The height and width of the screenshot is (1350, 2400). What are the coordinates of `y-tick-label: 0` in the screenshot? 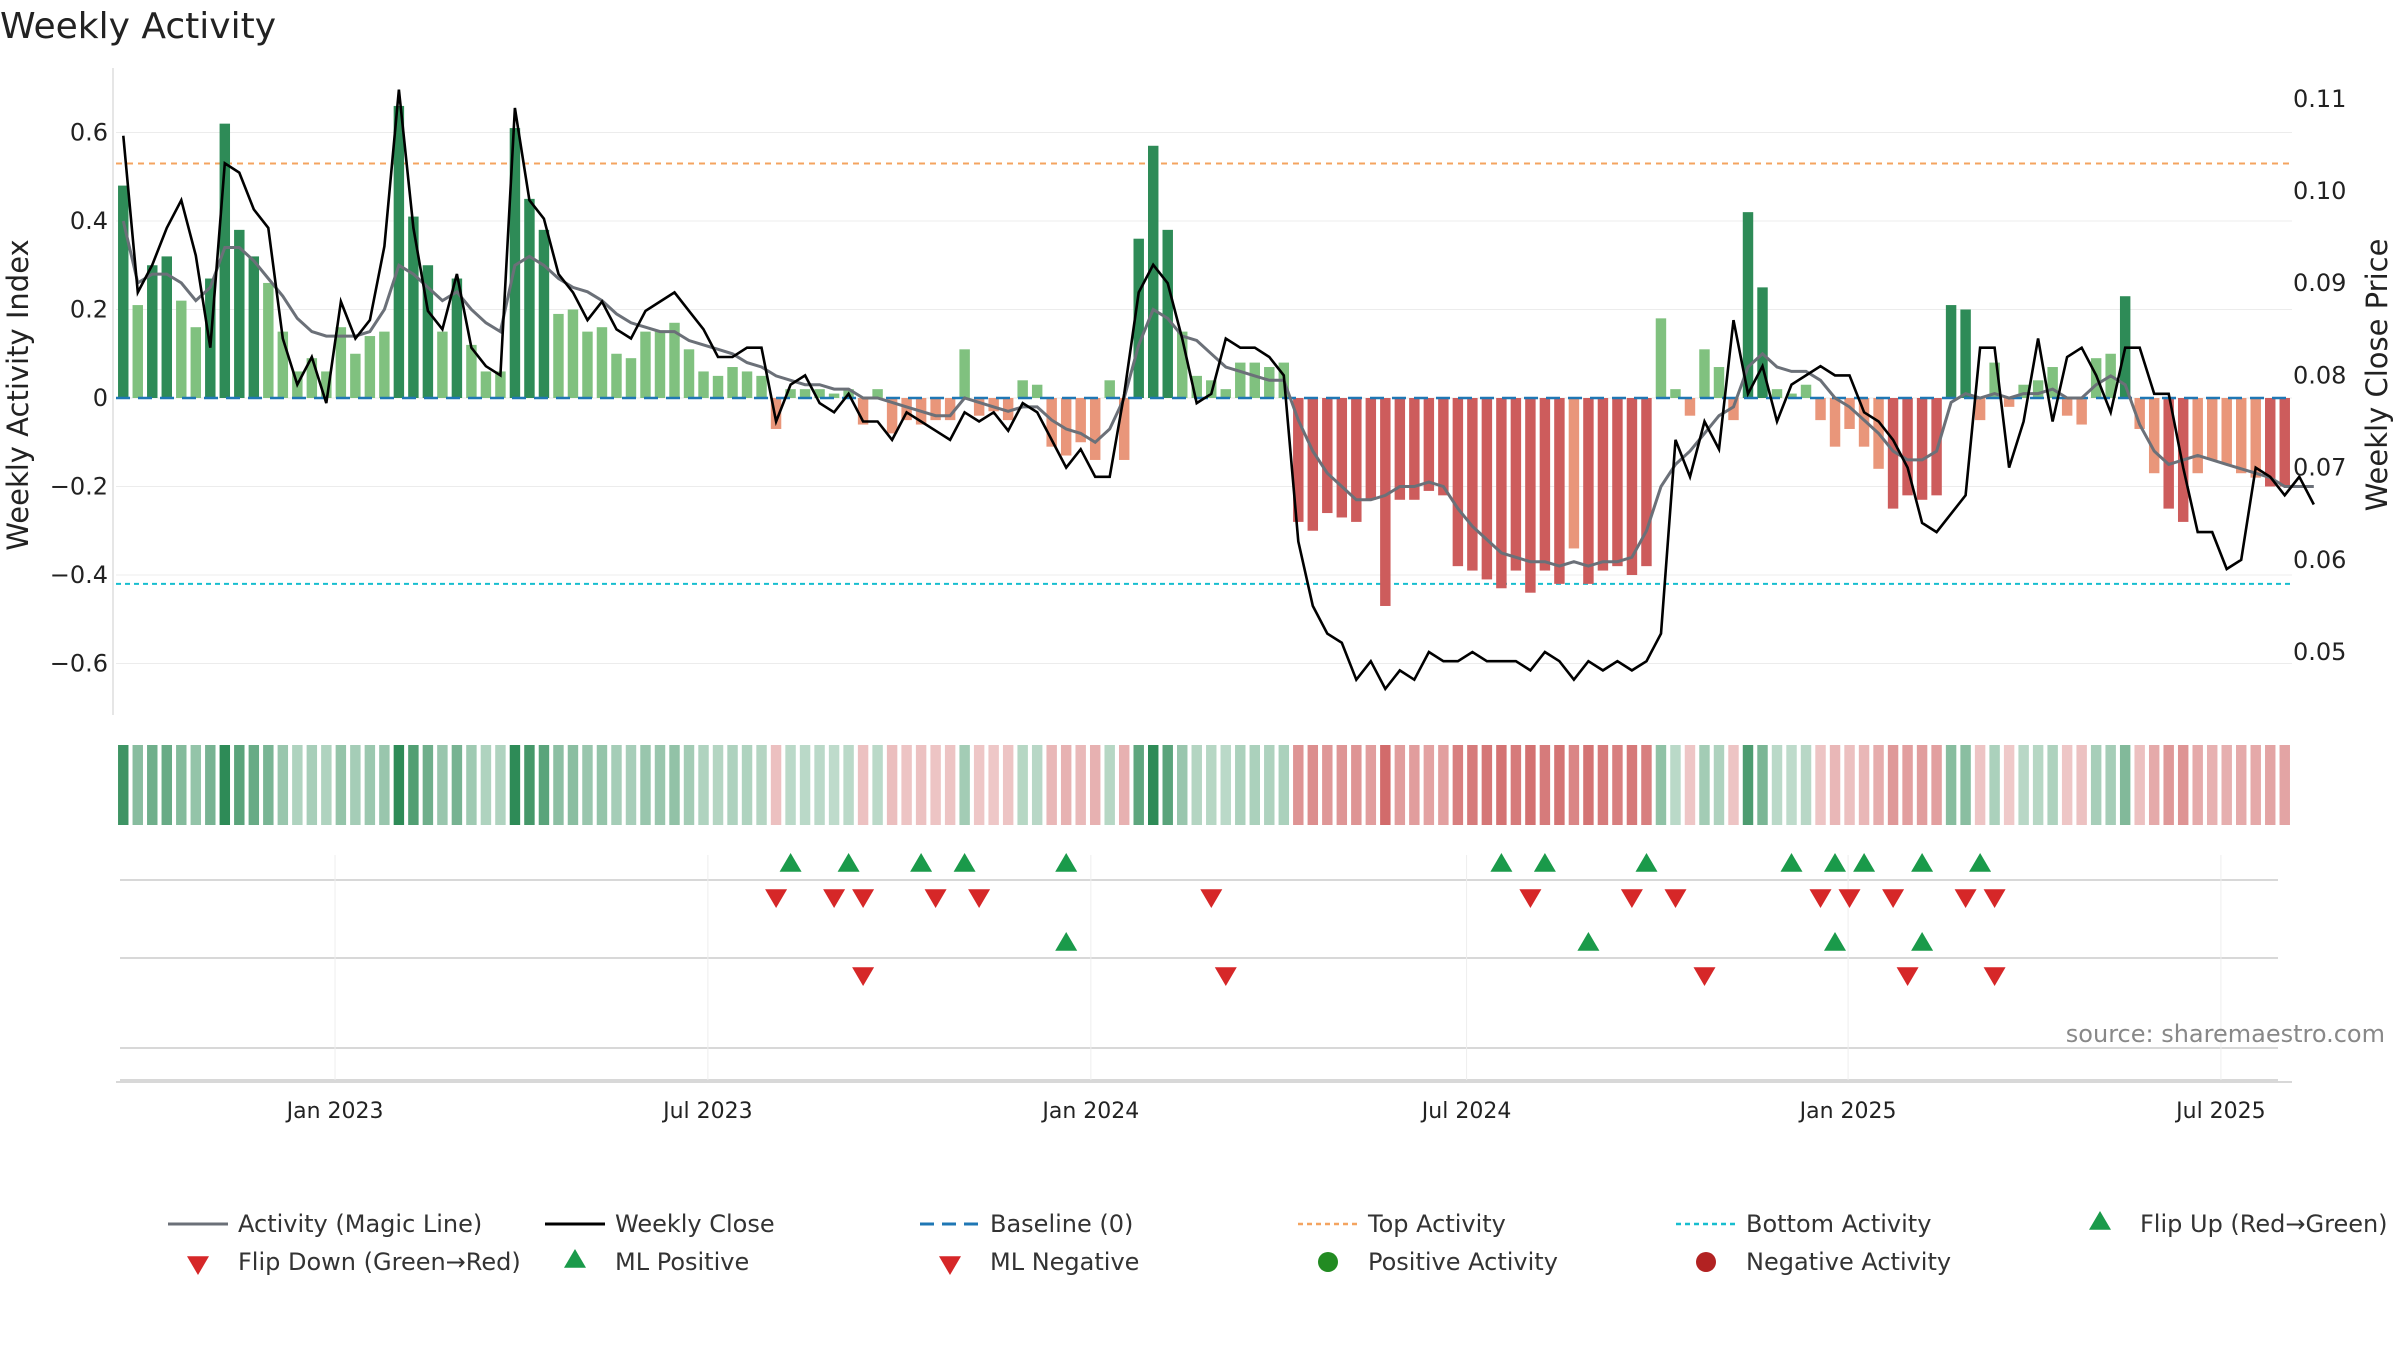 It's located at (100, 398).